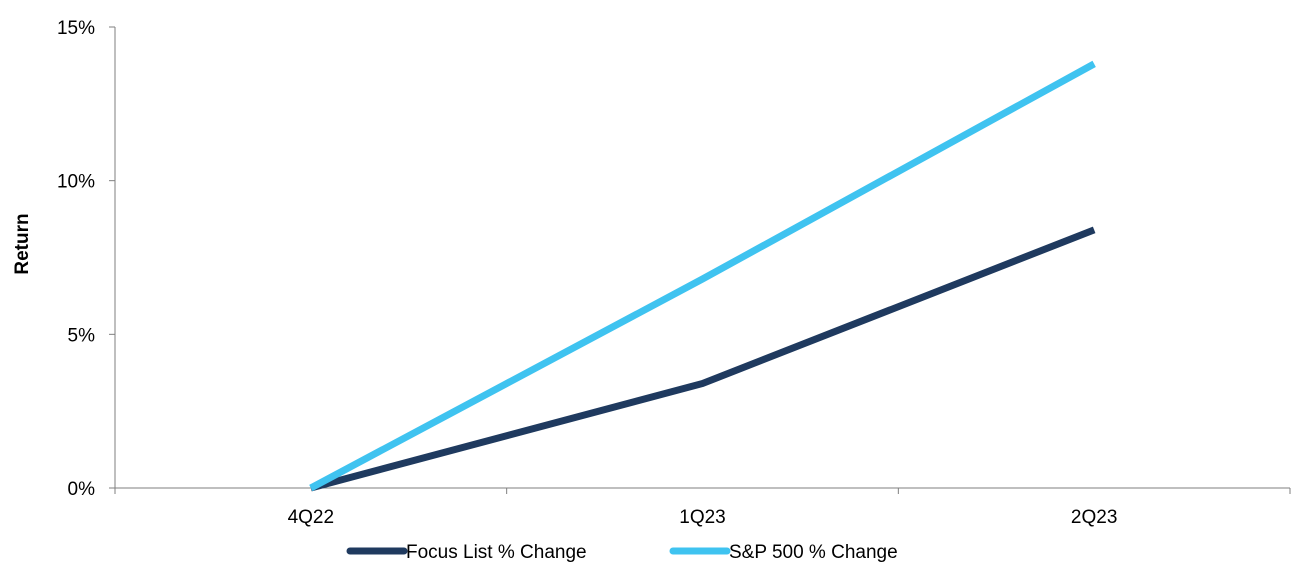 This screenshot has width=1294, height=568. Describe the element at coordinates (496, 552) in the screenshot. I see `legend-label: Focus List % Change` at that location.